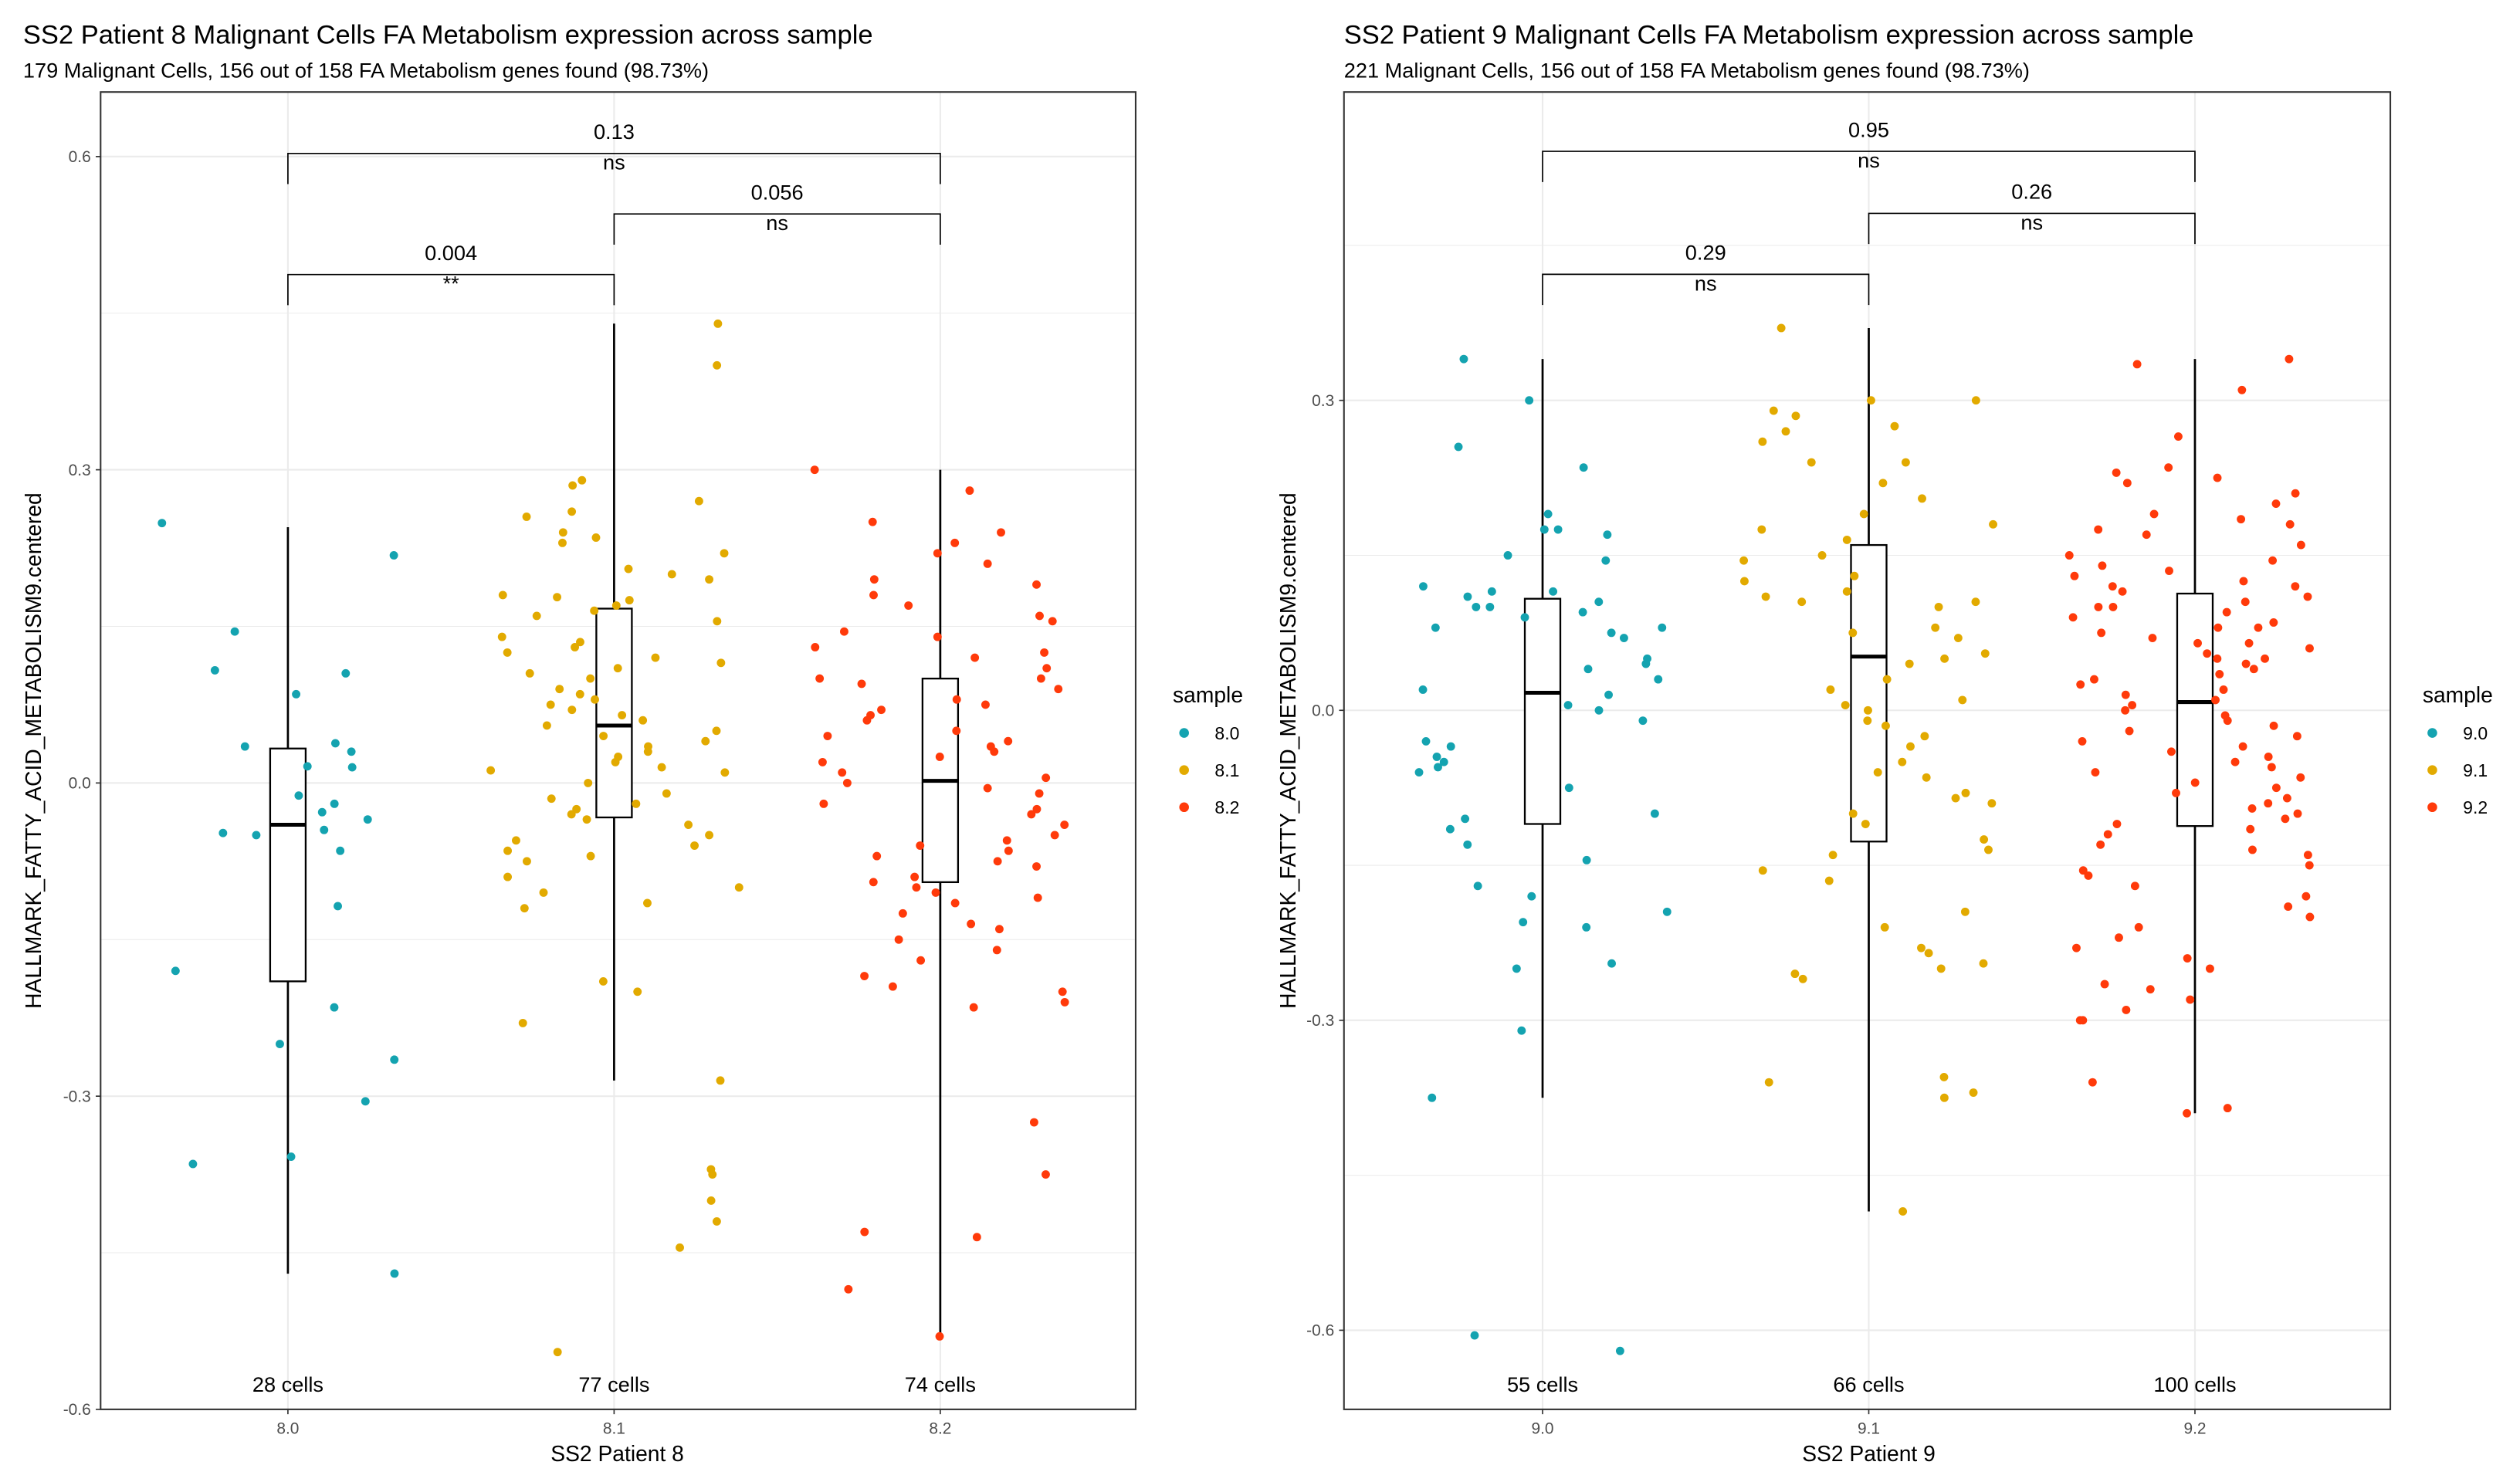 This screenshot has height=1482, width=2520. Describe the element at coordinates (614, 1428) in the screenshot. I see `x-tick-label: 8.1` at that location.